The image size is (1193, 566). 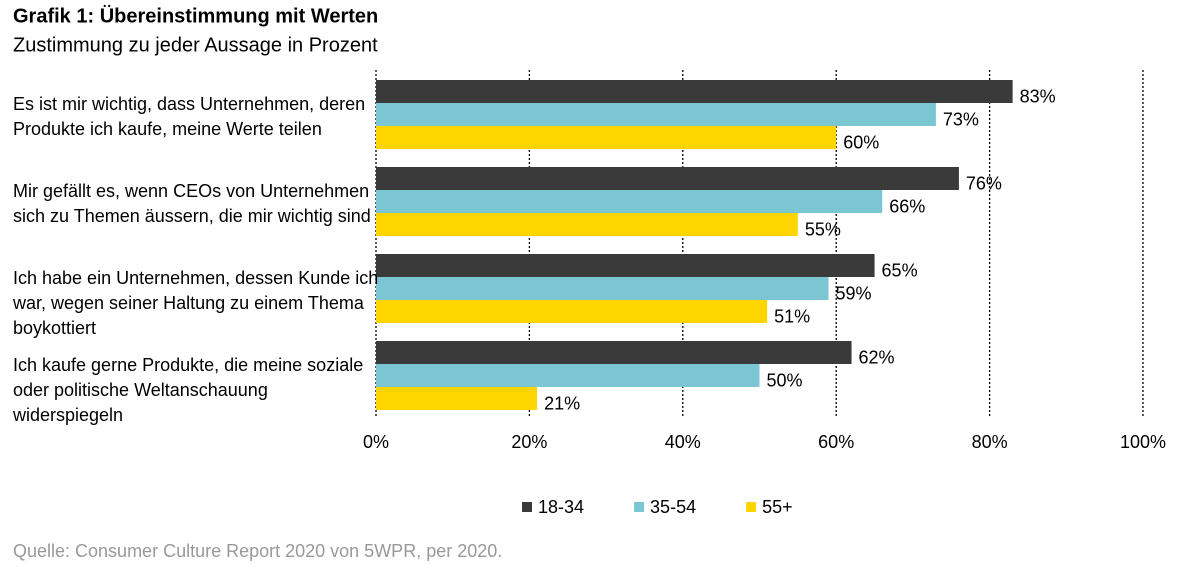 I want to click on value-label: 59%, so click(x=854, y=293).